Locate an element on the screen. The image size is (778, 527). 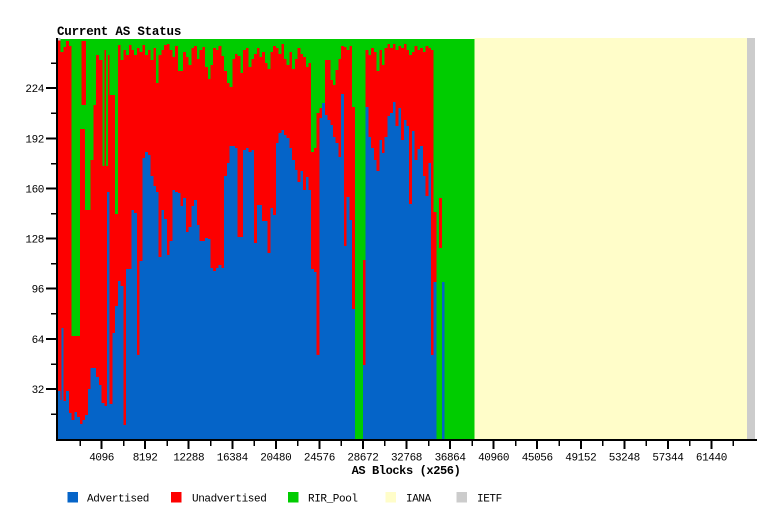
svg-text: 64 is located at coordinates (38, 341).